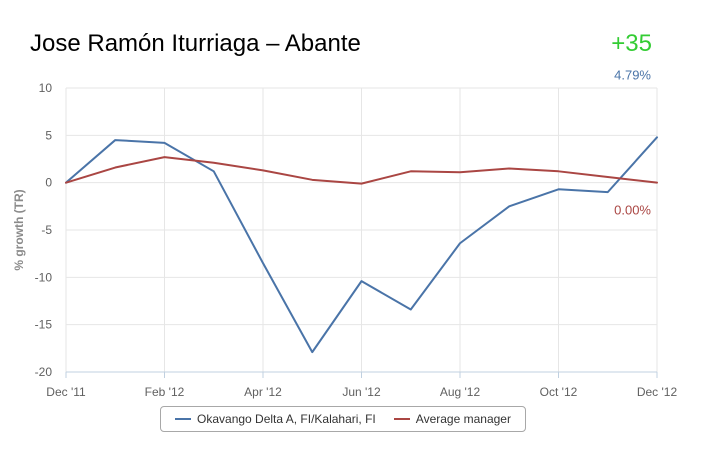  What do you see at coordinates (66, 392) in the screenshot?
I see `x-tick-label: Dec '11` at bounding box center [66, 392].